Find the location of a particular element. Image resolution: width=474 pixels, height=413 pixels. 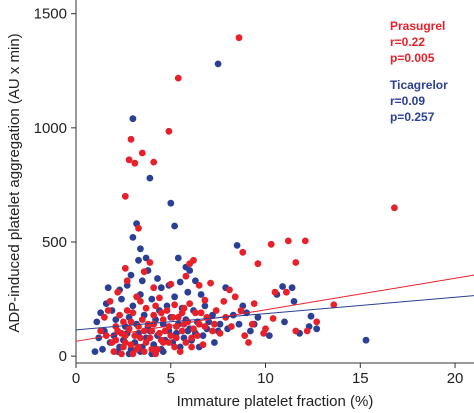

x-tick-label: 20 is located at coordinates (455, 378).